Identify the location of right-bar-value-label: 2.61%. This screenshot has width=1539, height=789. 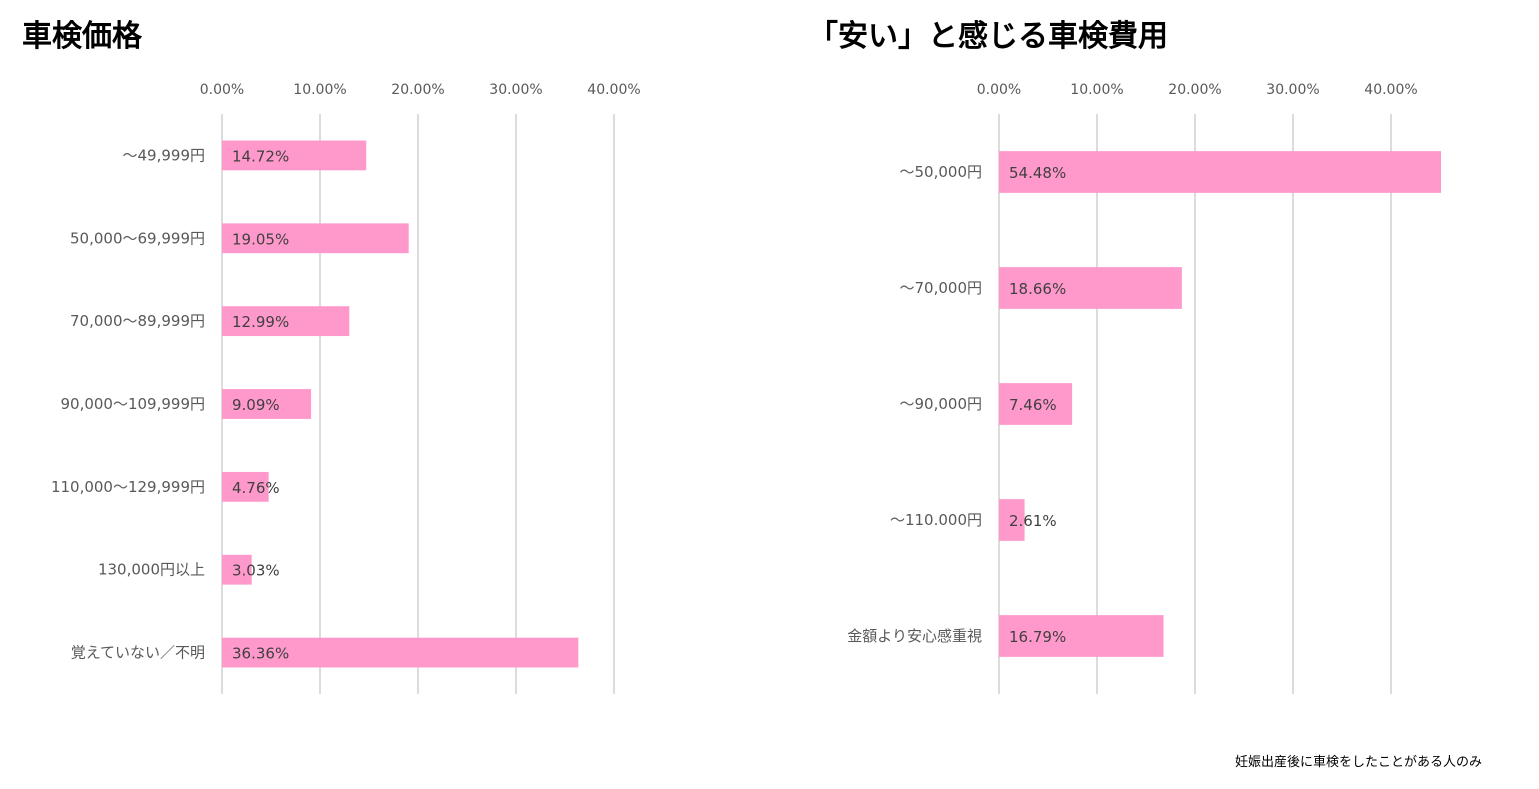
(1033, 521).